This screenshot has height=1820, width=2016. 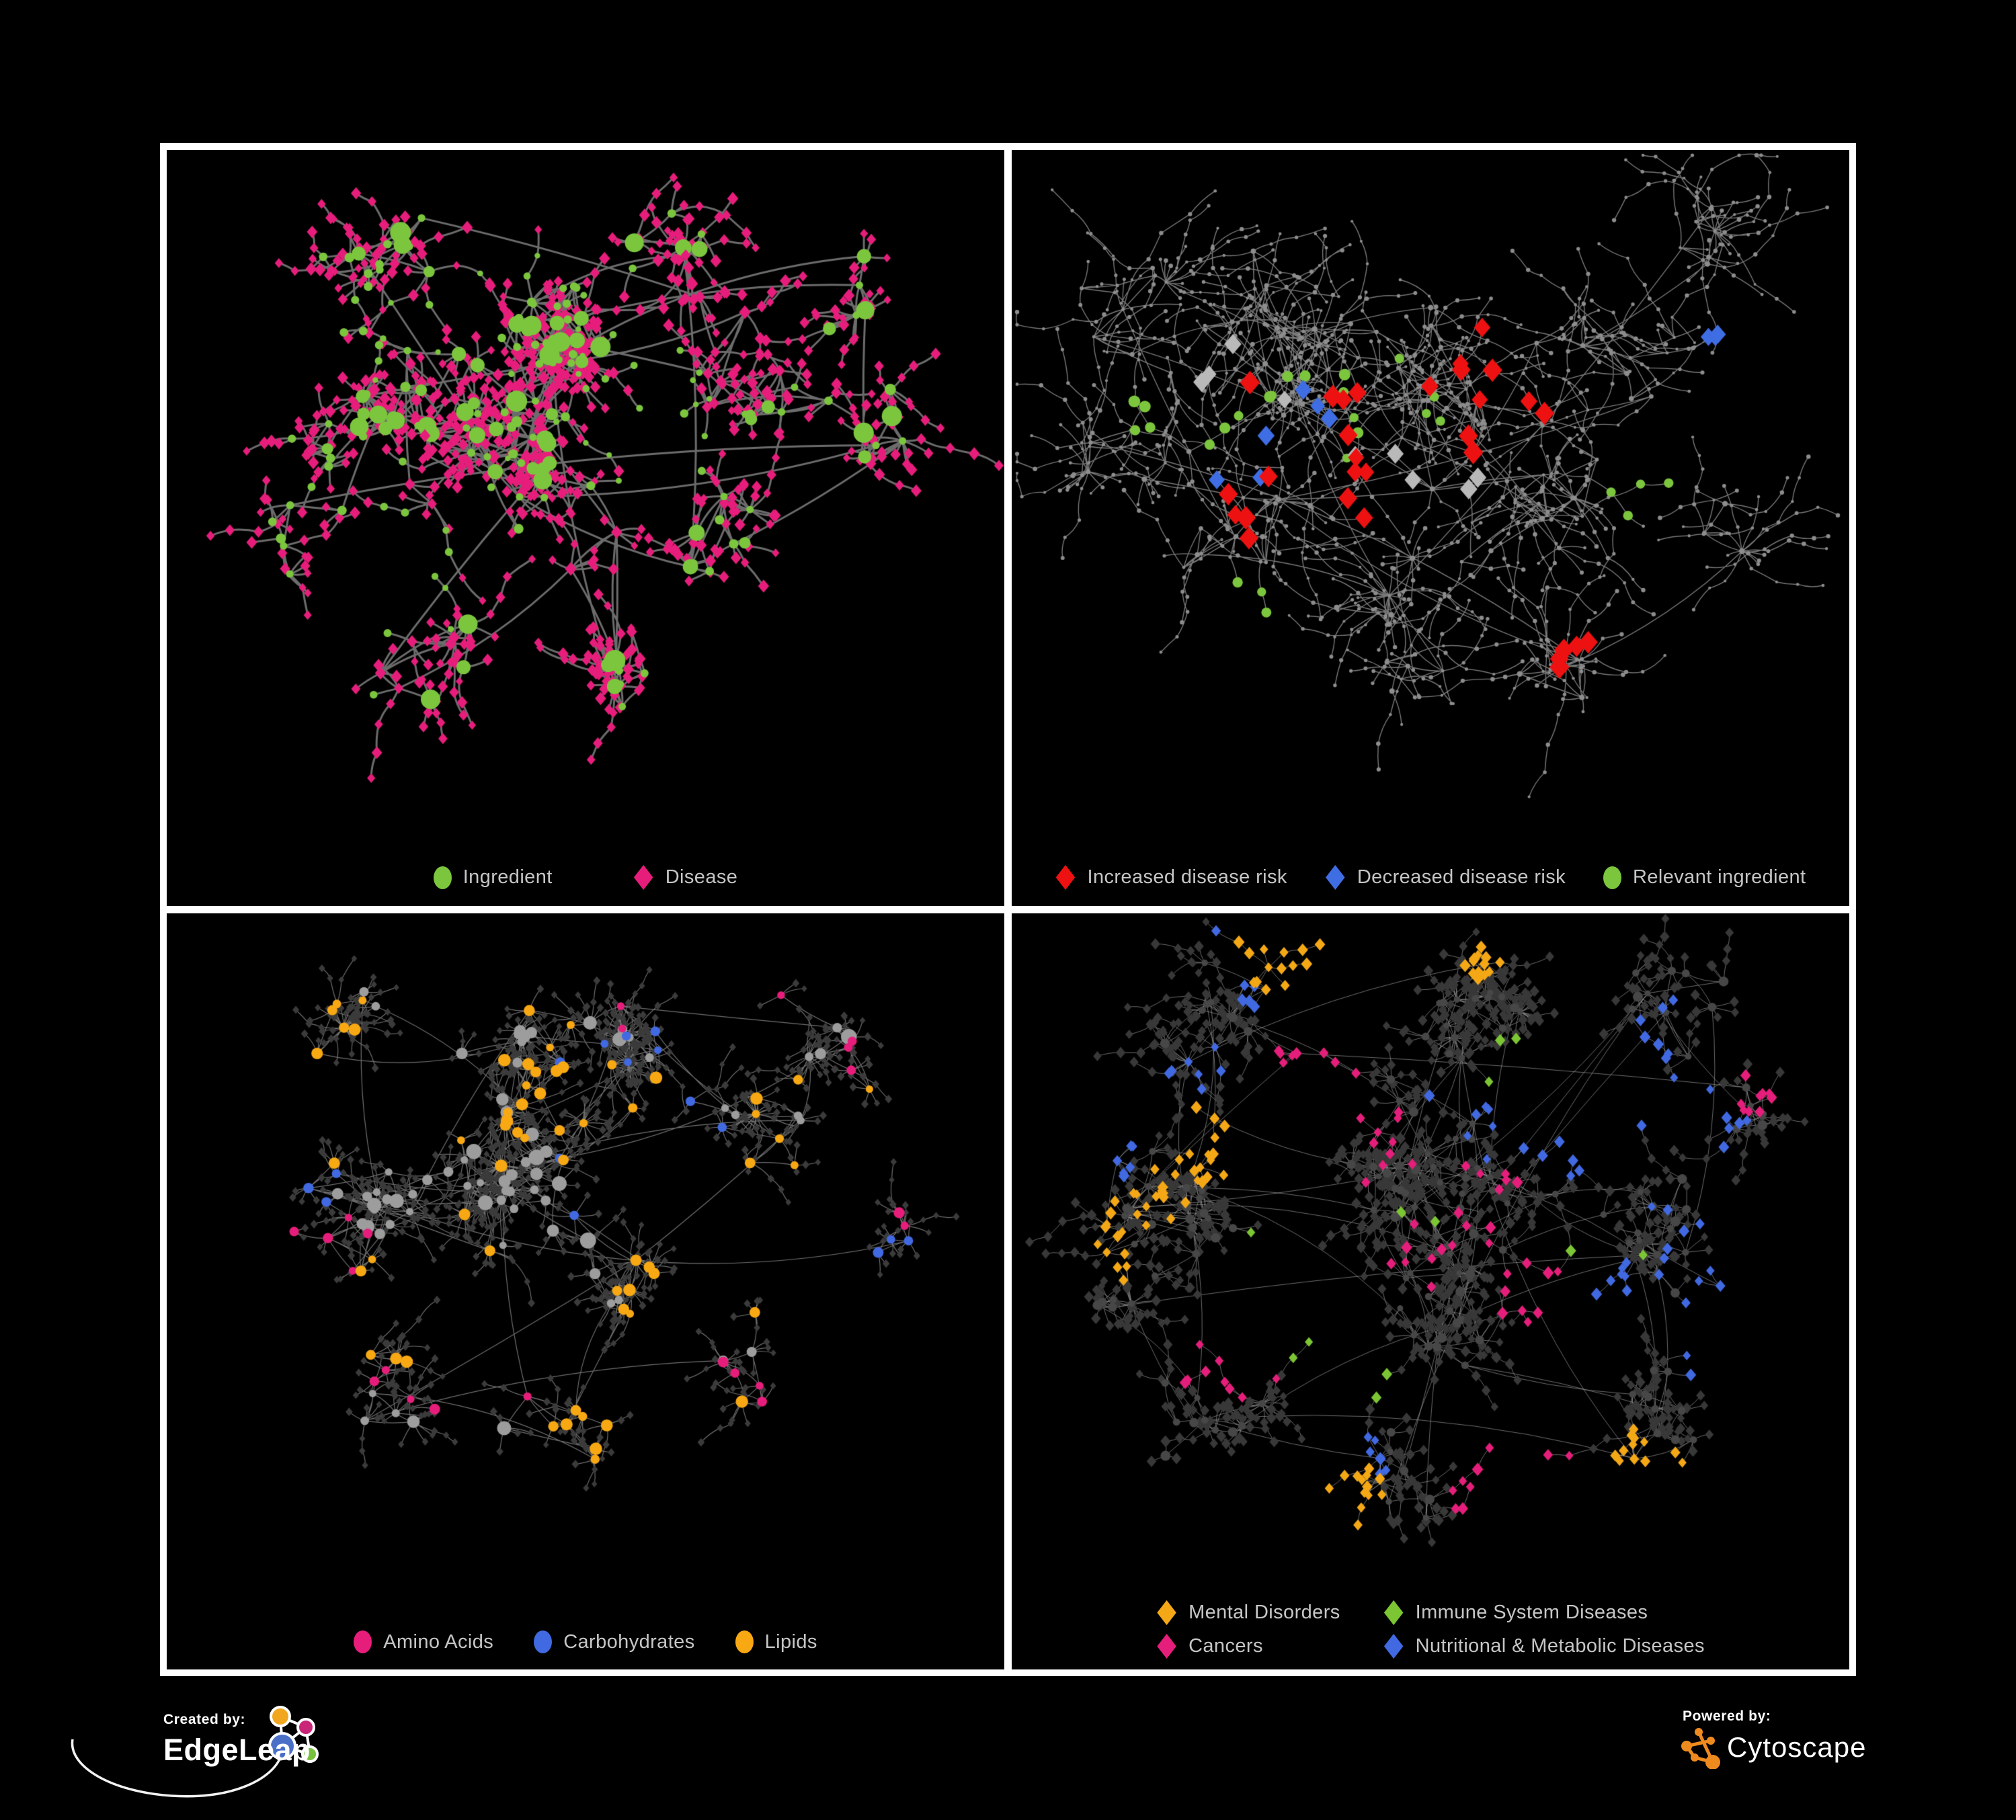 I want to click on legend-item-relevant-ingredient: Relevant ingredient, so click(x=1704, y=877).